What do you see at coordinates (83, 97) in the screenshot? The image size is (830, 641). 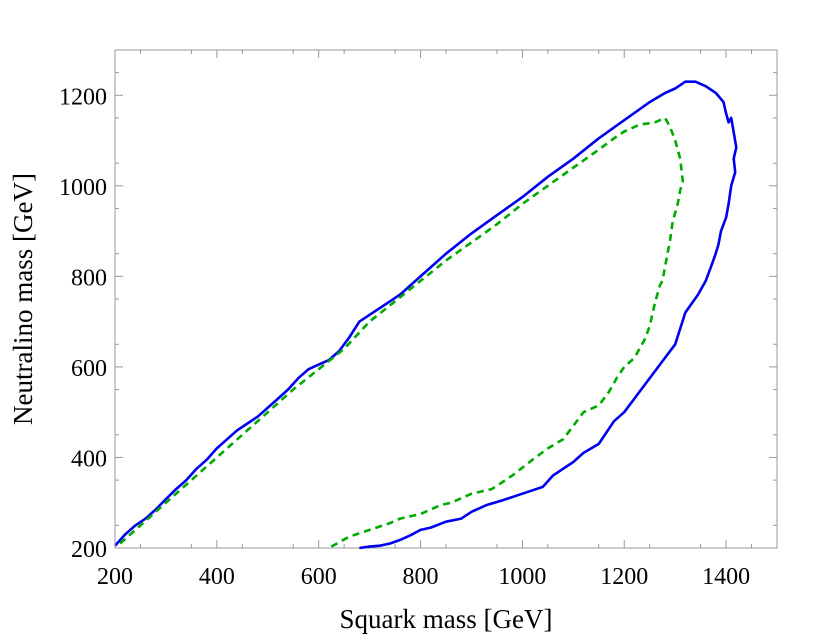 I see `y-tick-label: 1200` at bounding box center [83, 97].